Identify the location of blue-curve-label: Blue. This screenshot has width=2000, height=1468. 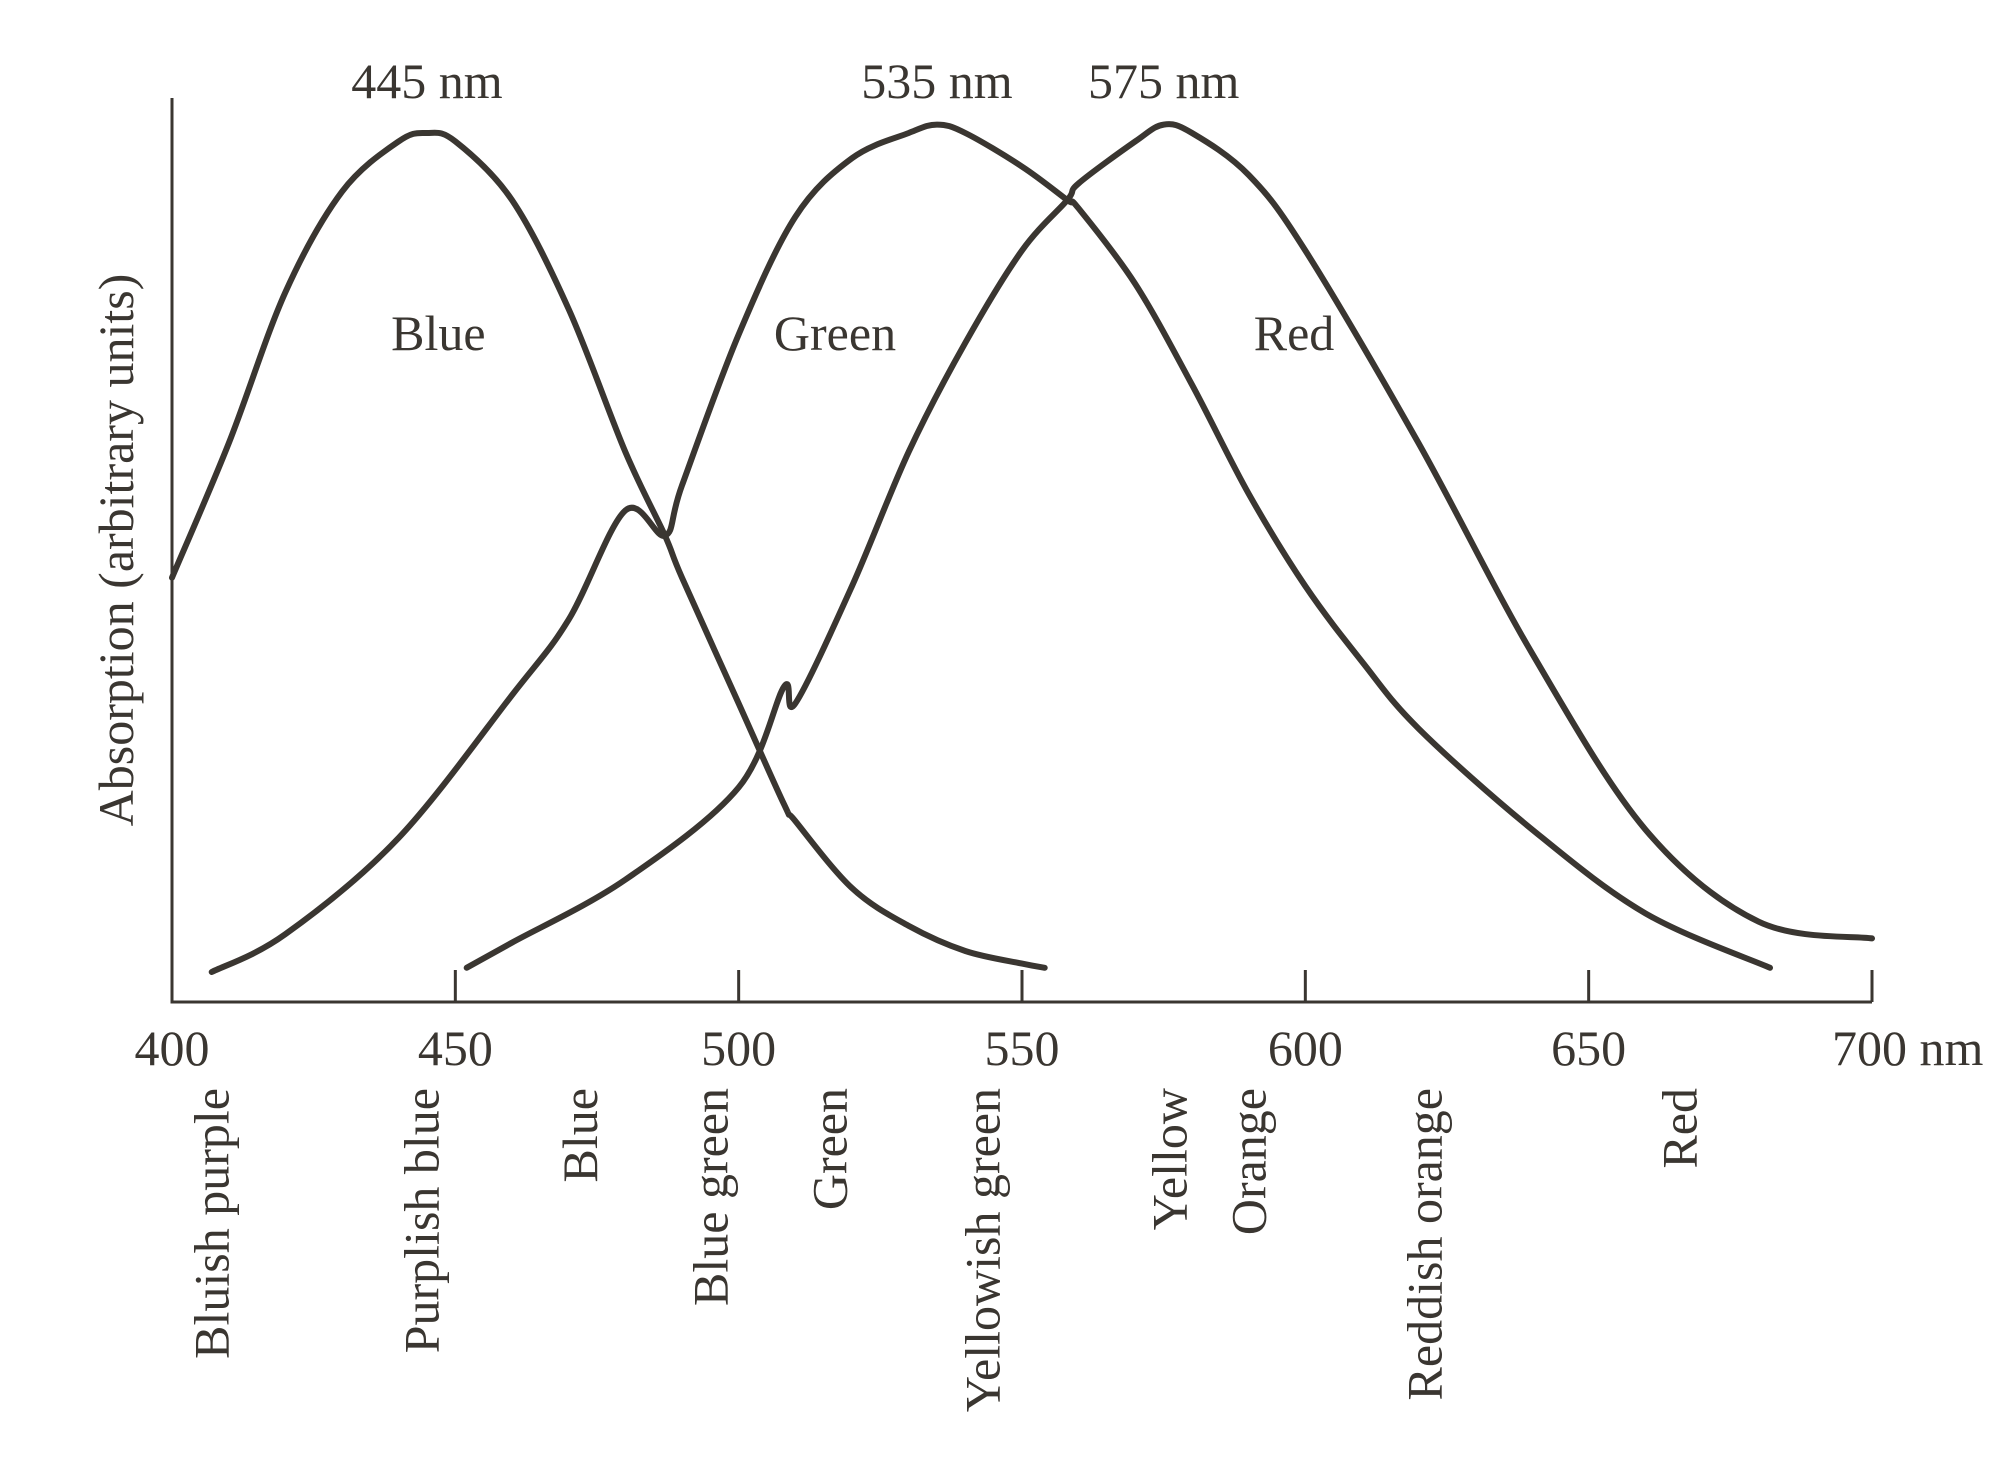
(438, 333).